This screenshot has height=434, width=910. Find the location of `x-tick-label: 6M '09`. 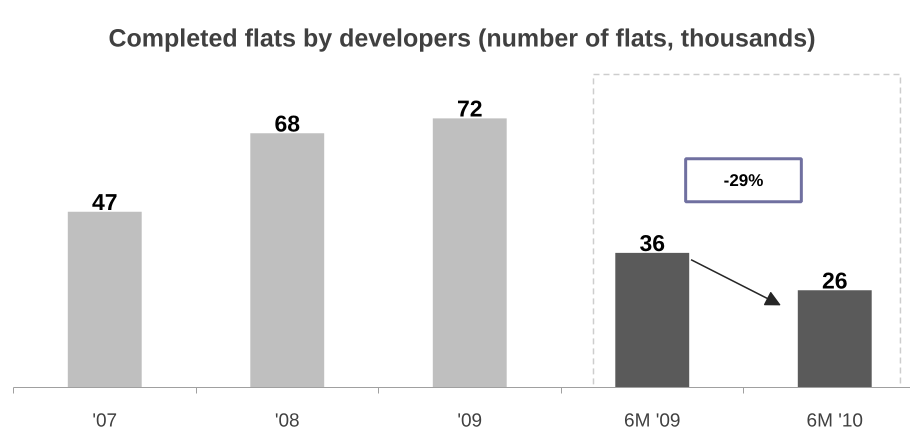

x-tick-label: 6M '09 is located at coordinates (652, 421).